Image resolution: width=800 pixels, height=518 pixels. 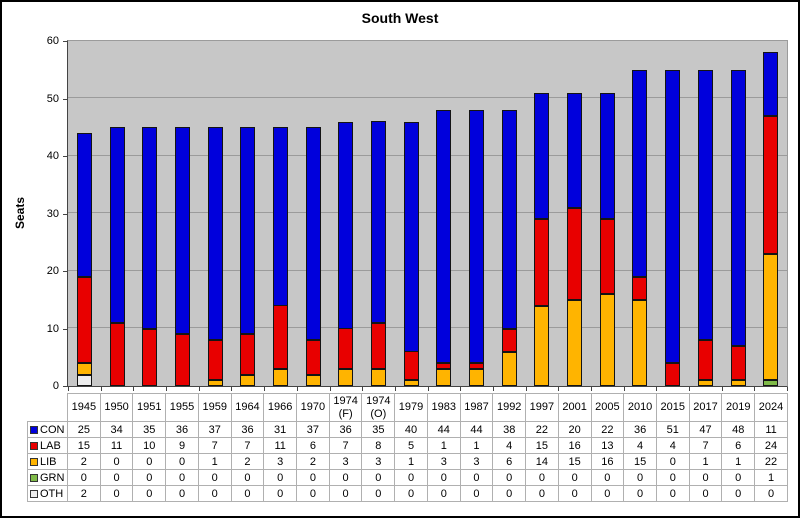 What do you see at coordinates (411, 445) in the screenshot?
I see `value-cell-LAB: 5` at bounding box center [411, 445].